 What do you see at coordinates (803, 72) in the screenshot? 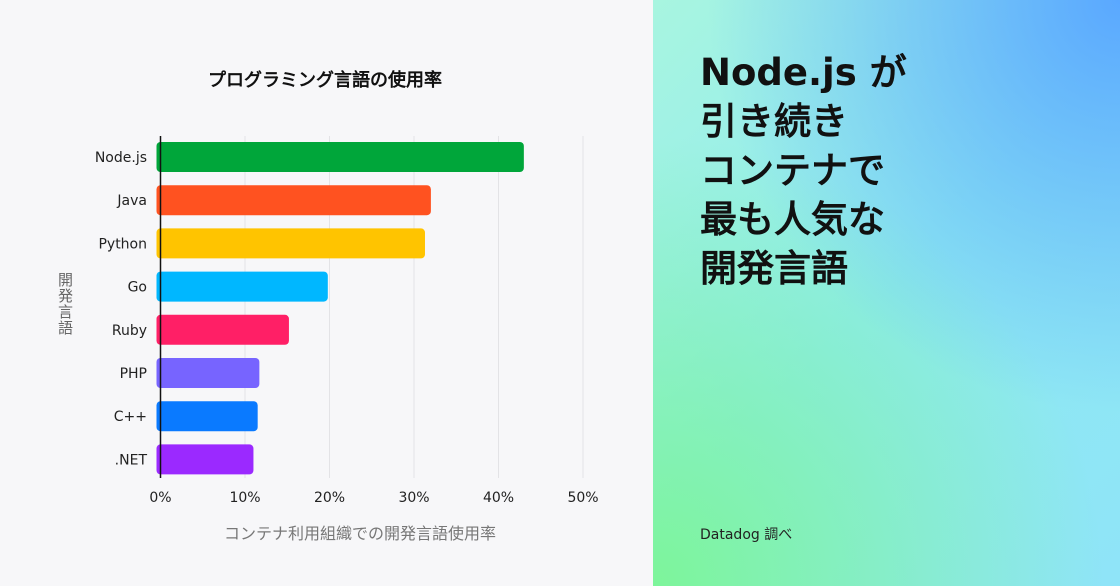
I see `headline-line: Node.js が` at bounding box center [803, 72].